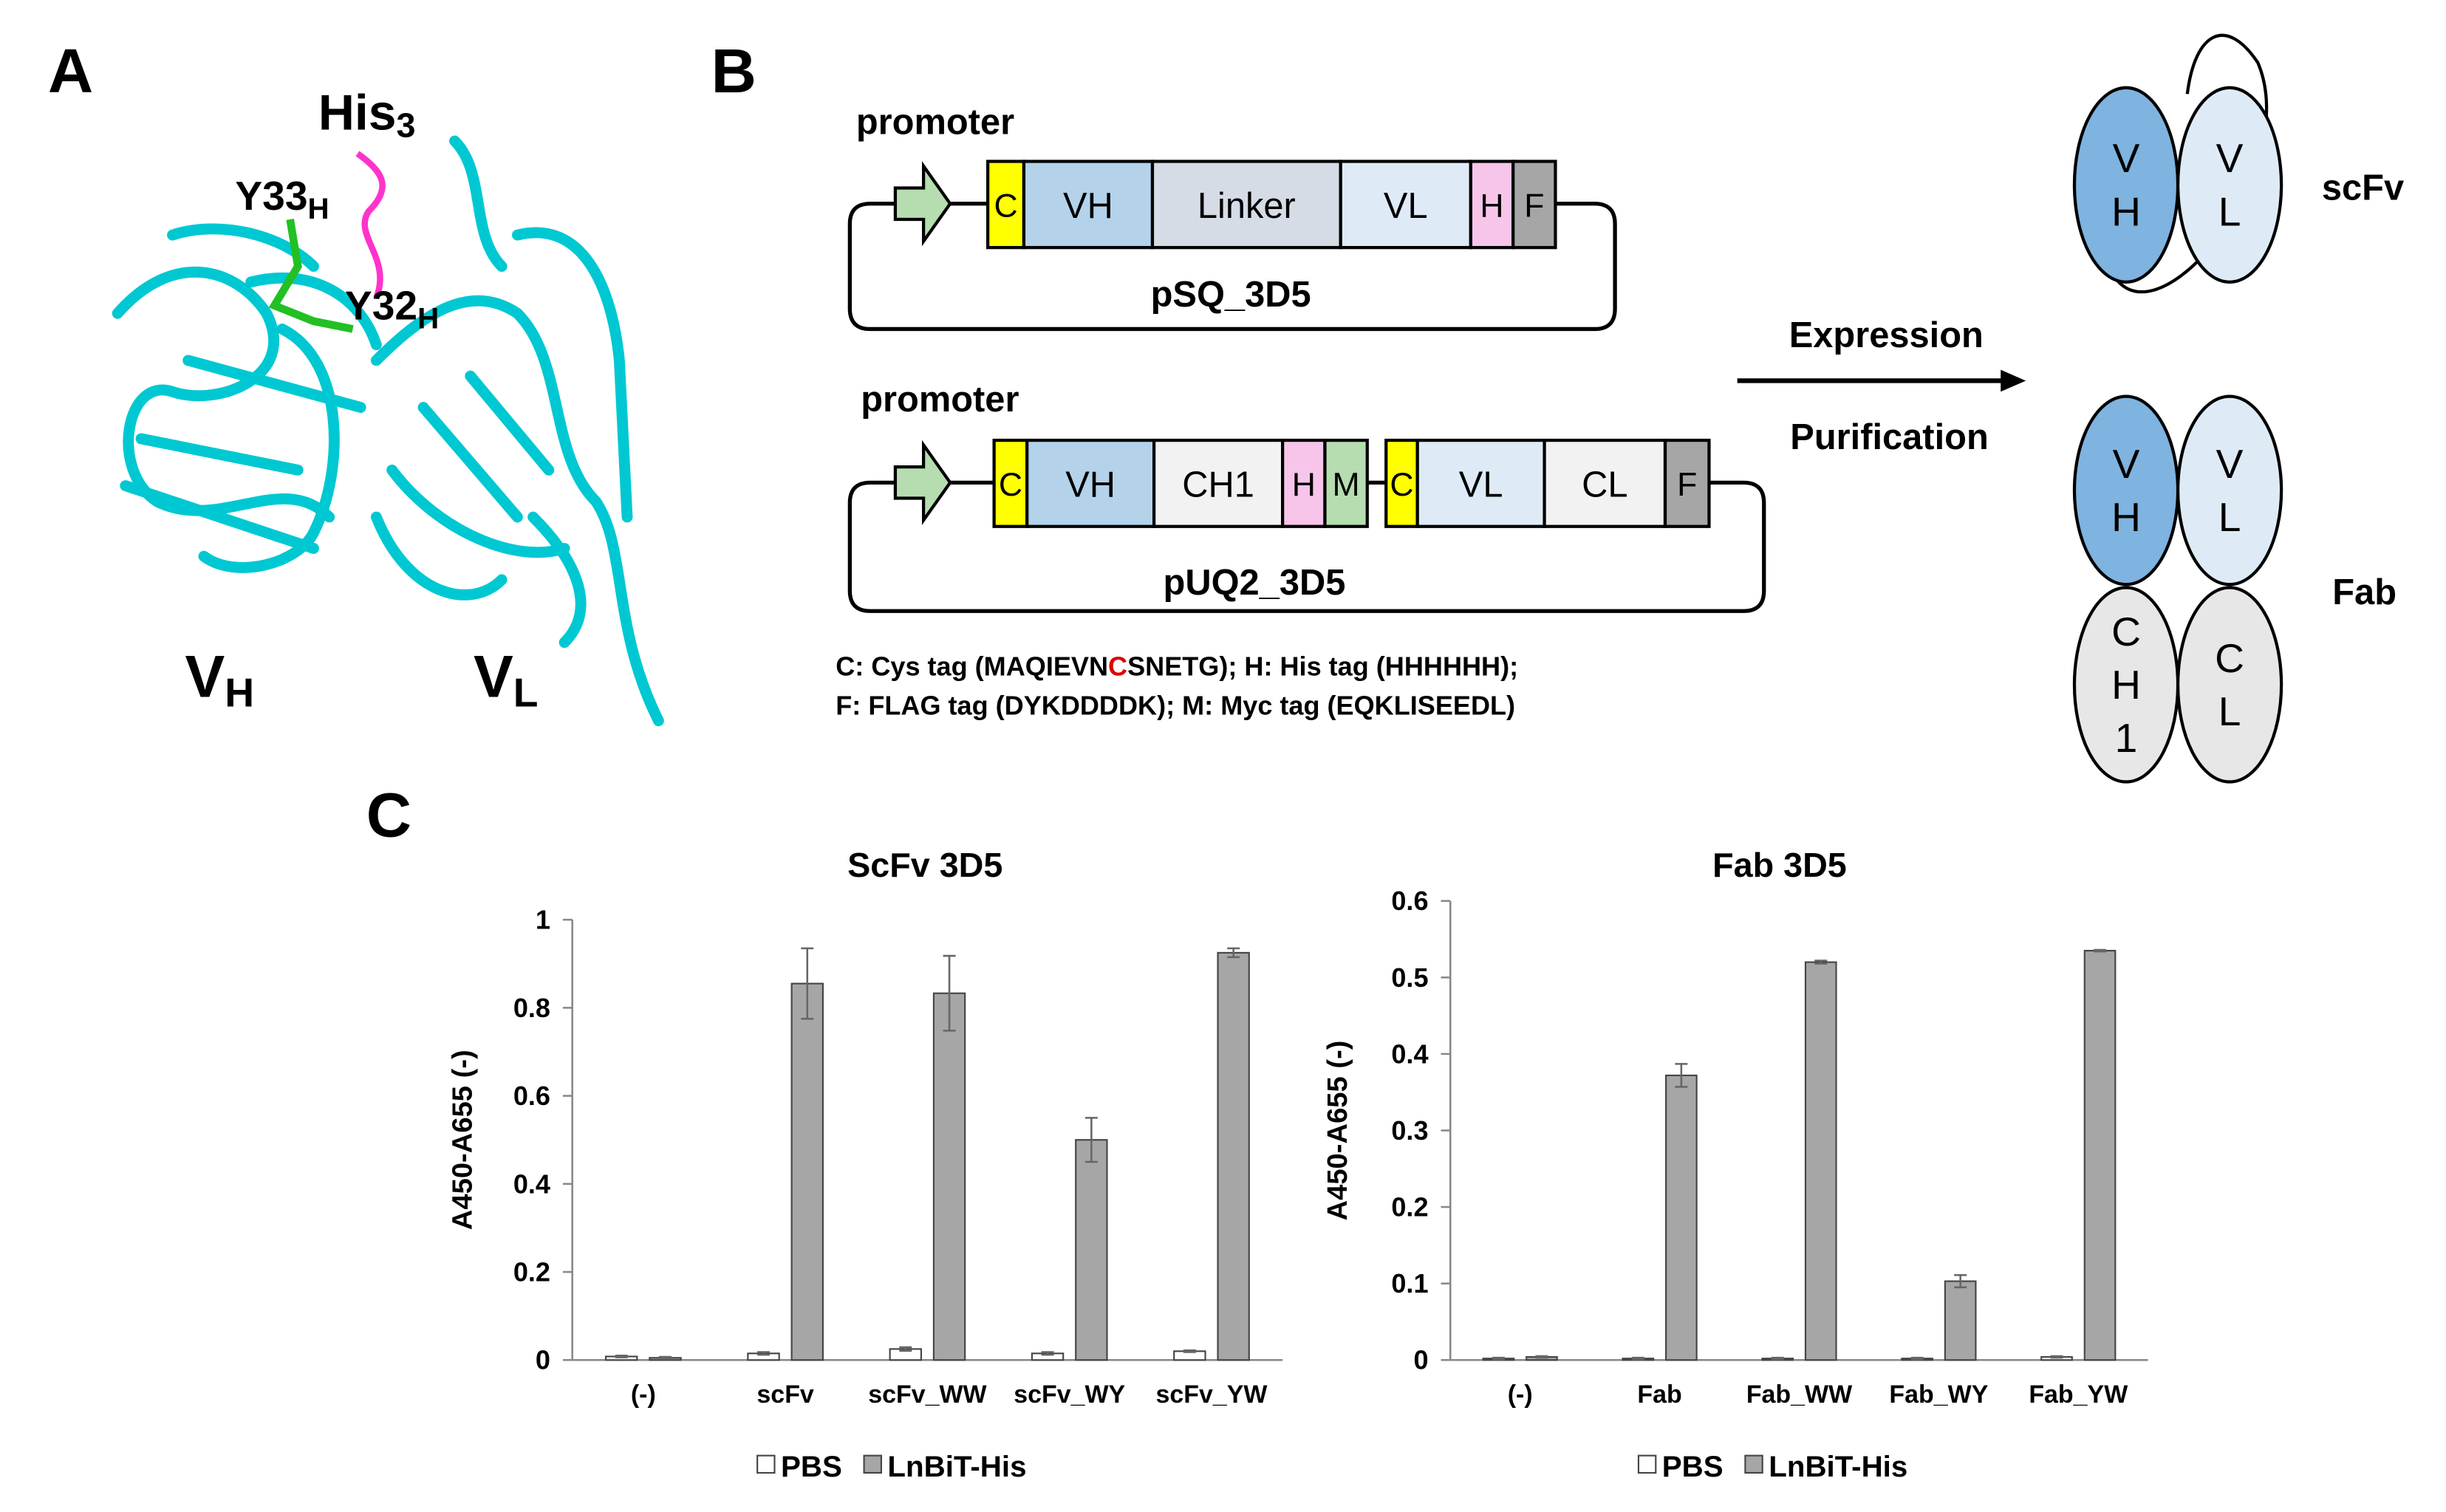  Describe the element at coordinates (924, 865) in the screenshot. I see `chart-title: ScFv 3D5` at that location.